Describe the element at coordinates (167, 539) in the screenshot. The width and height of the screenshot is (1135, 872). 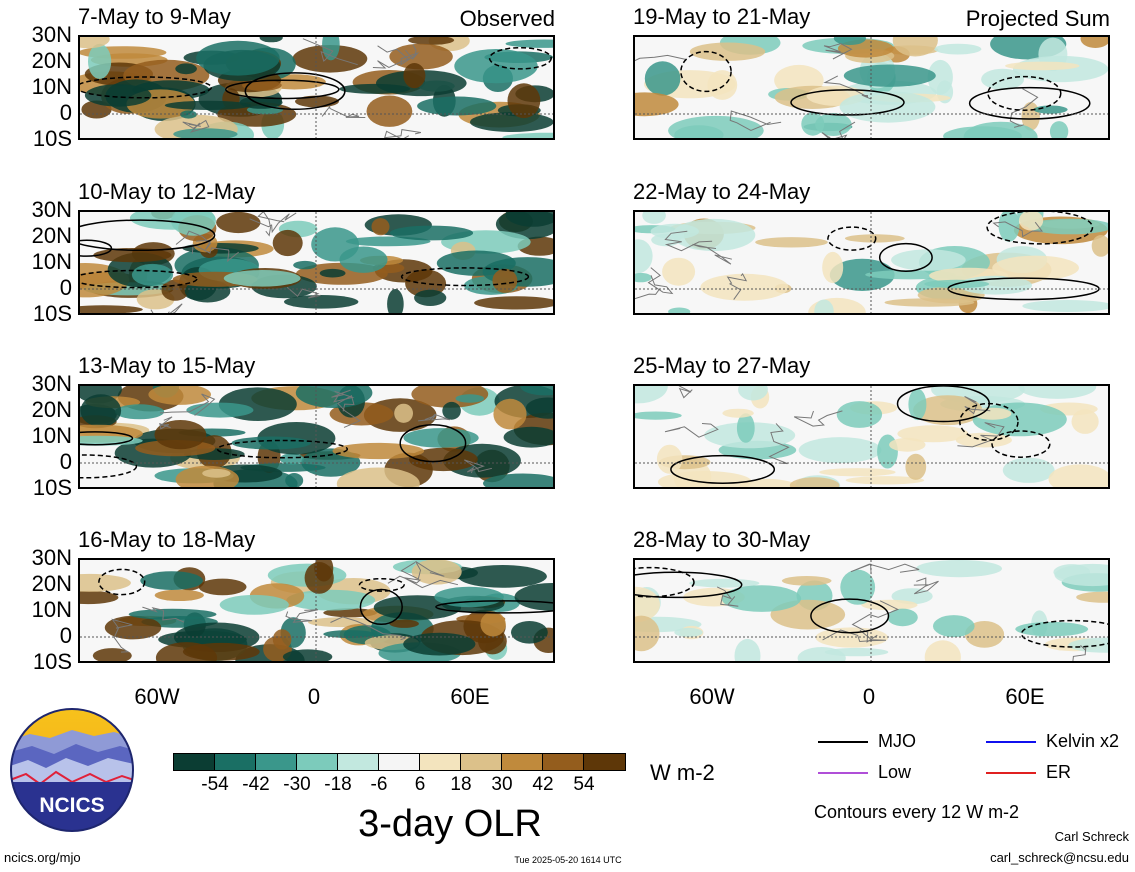
I see `panel-title: 16-May to 18-May` at that location.